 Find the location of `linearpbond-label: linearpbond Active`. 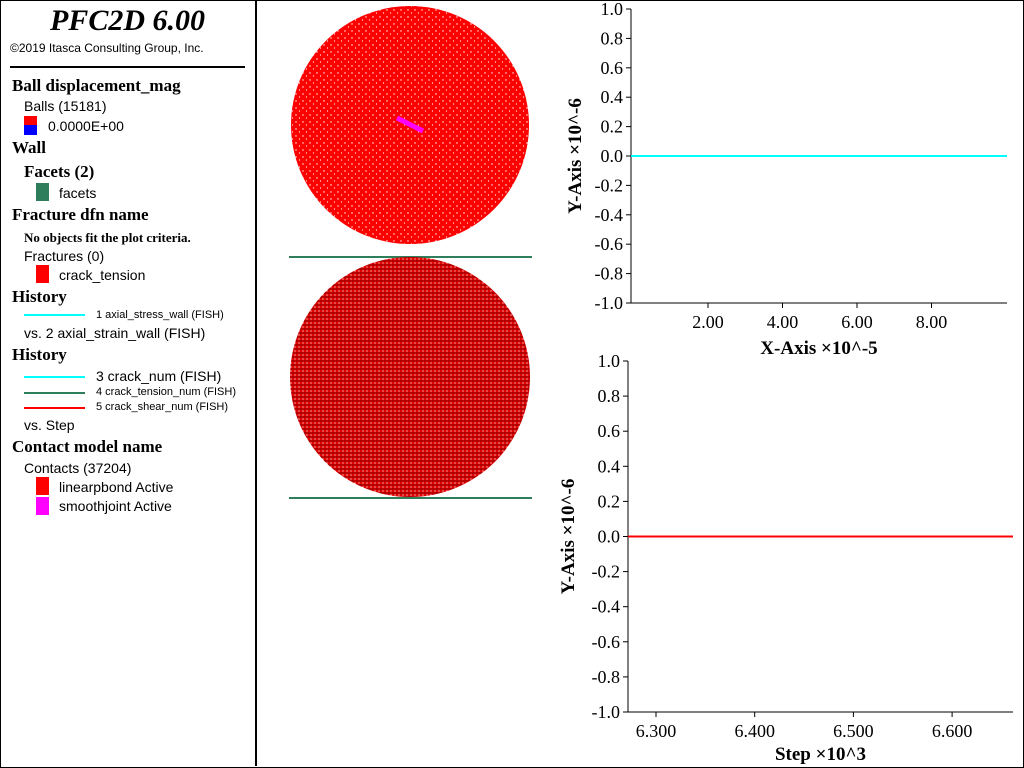

linearpbond-label: linearpbond Active is located at coordinates (116, 487).